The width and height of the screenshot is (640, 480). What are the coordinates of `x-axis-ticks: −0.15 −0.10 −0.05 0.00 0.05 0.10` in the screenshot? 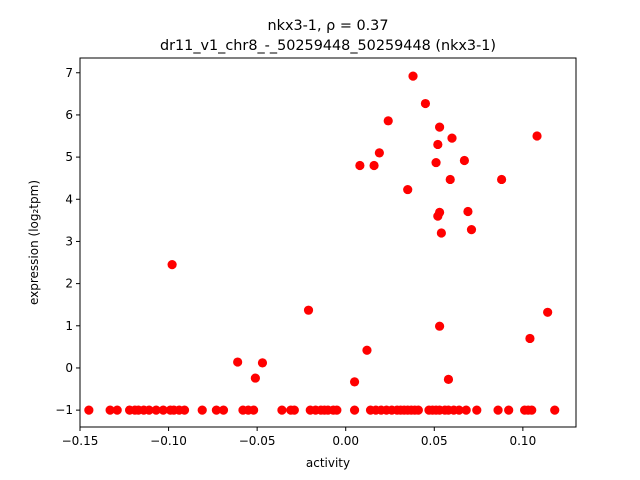 It's located at (299, 437).